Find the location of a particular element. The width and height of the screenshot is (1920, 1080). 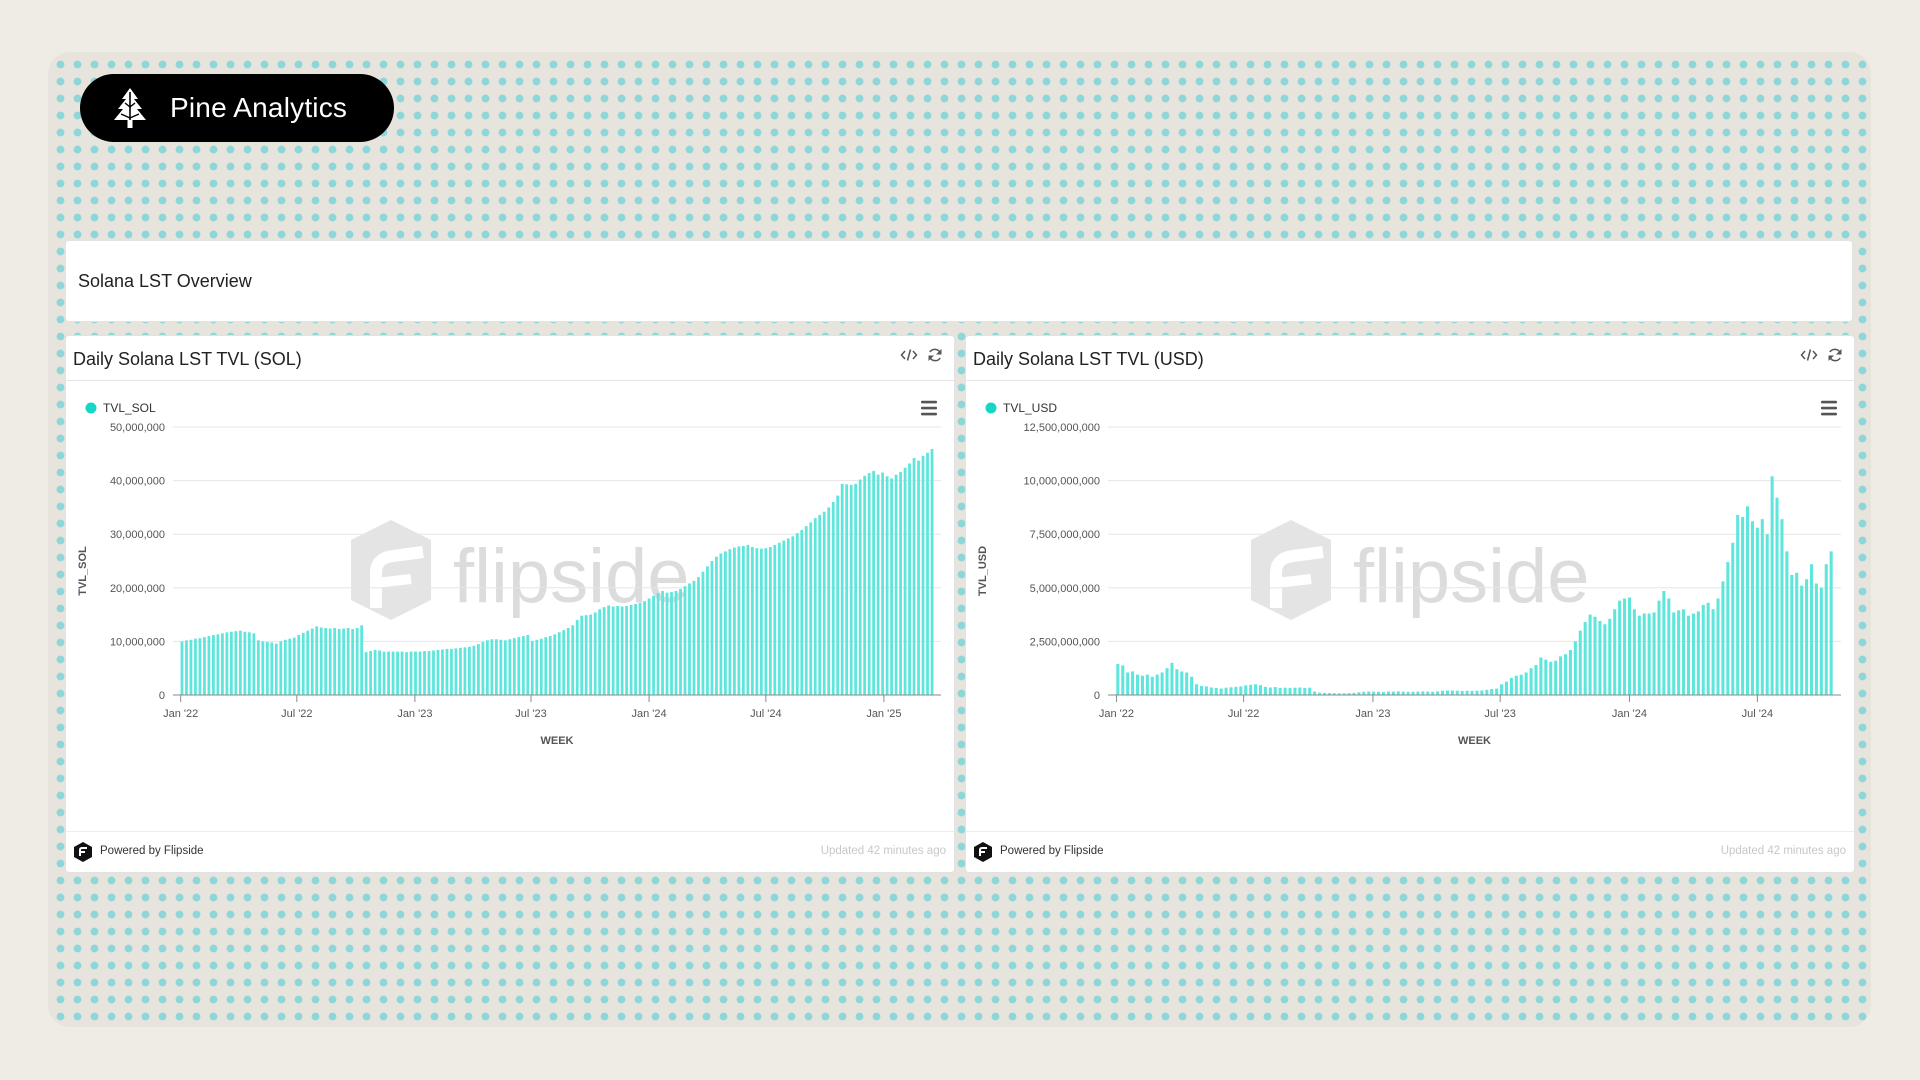

legend-item: TVL_SOL is located at coordinates (121, 408).